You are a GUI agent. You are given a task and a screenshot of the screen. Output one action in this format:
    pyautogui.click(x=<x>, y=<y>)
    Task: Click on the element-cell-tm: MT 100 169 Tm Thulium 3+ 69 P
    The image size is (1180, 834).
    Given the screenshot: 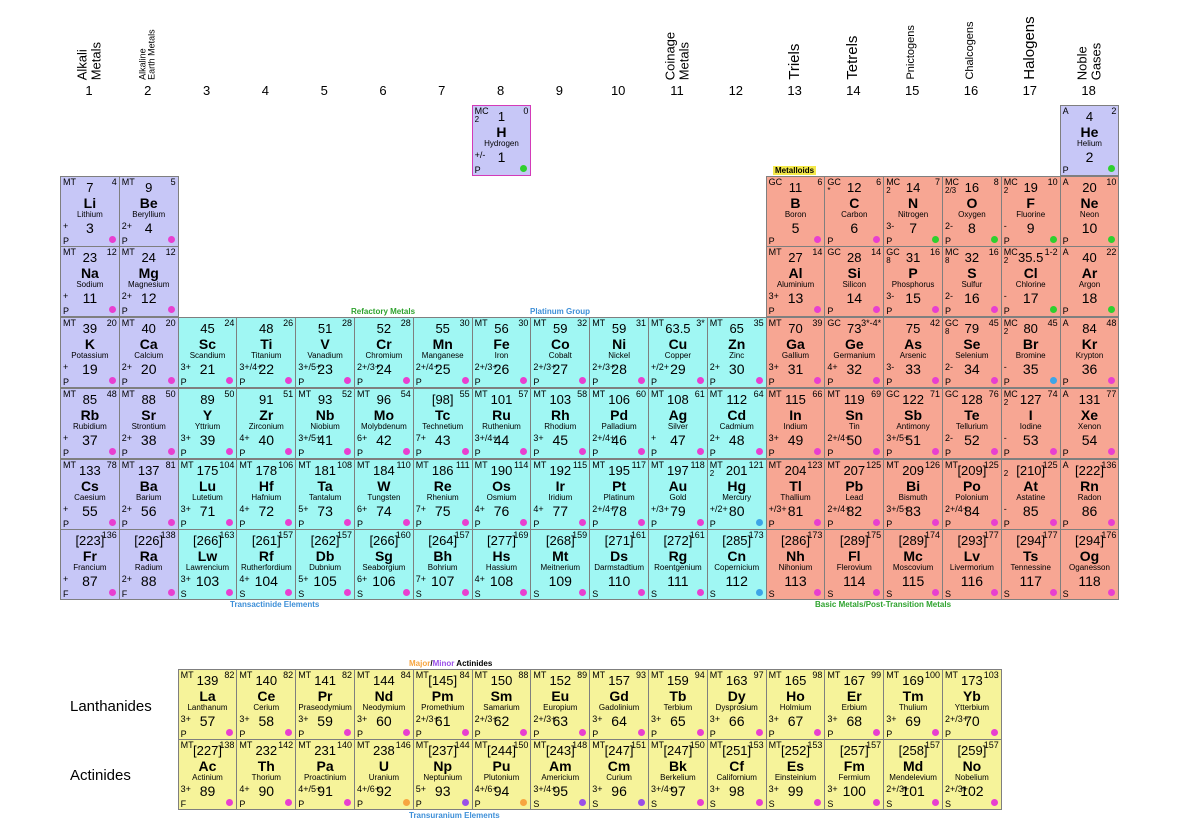 What is the action you would take?
    pyautogui.click(x=913, y=704)
    